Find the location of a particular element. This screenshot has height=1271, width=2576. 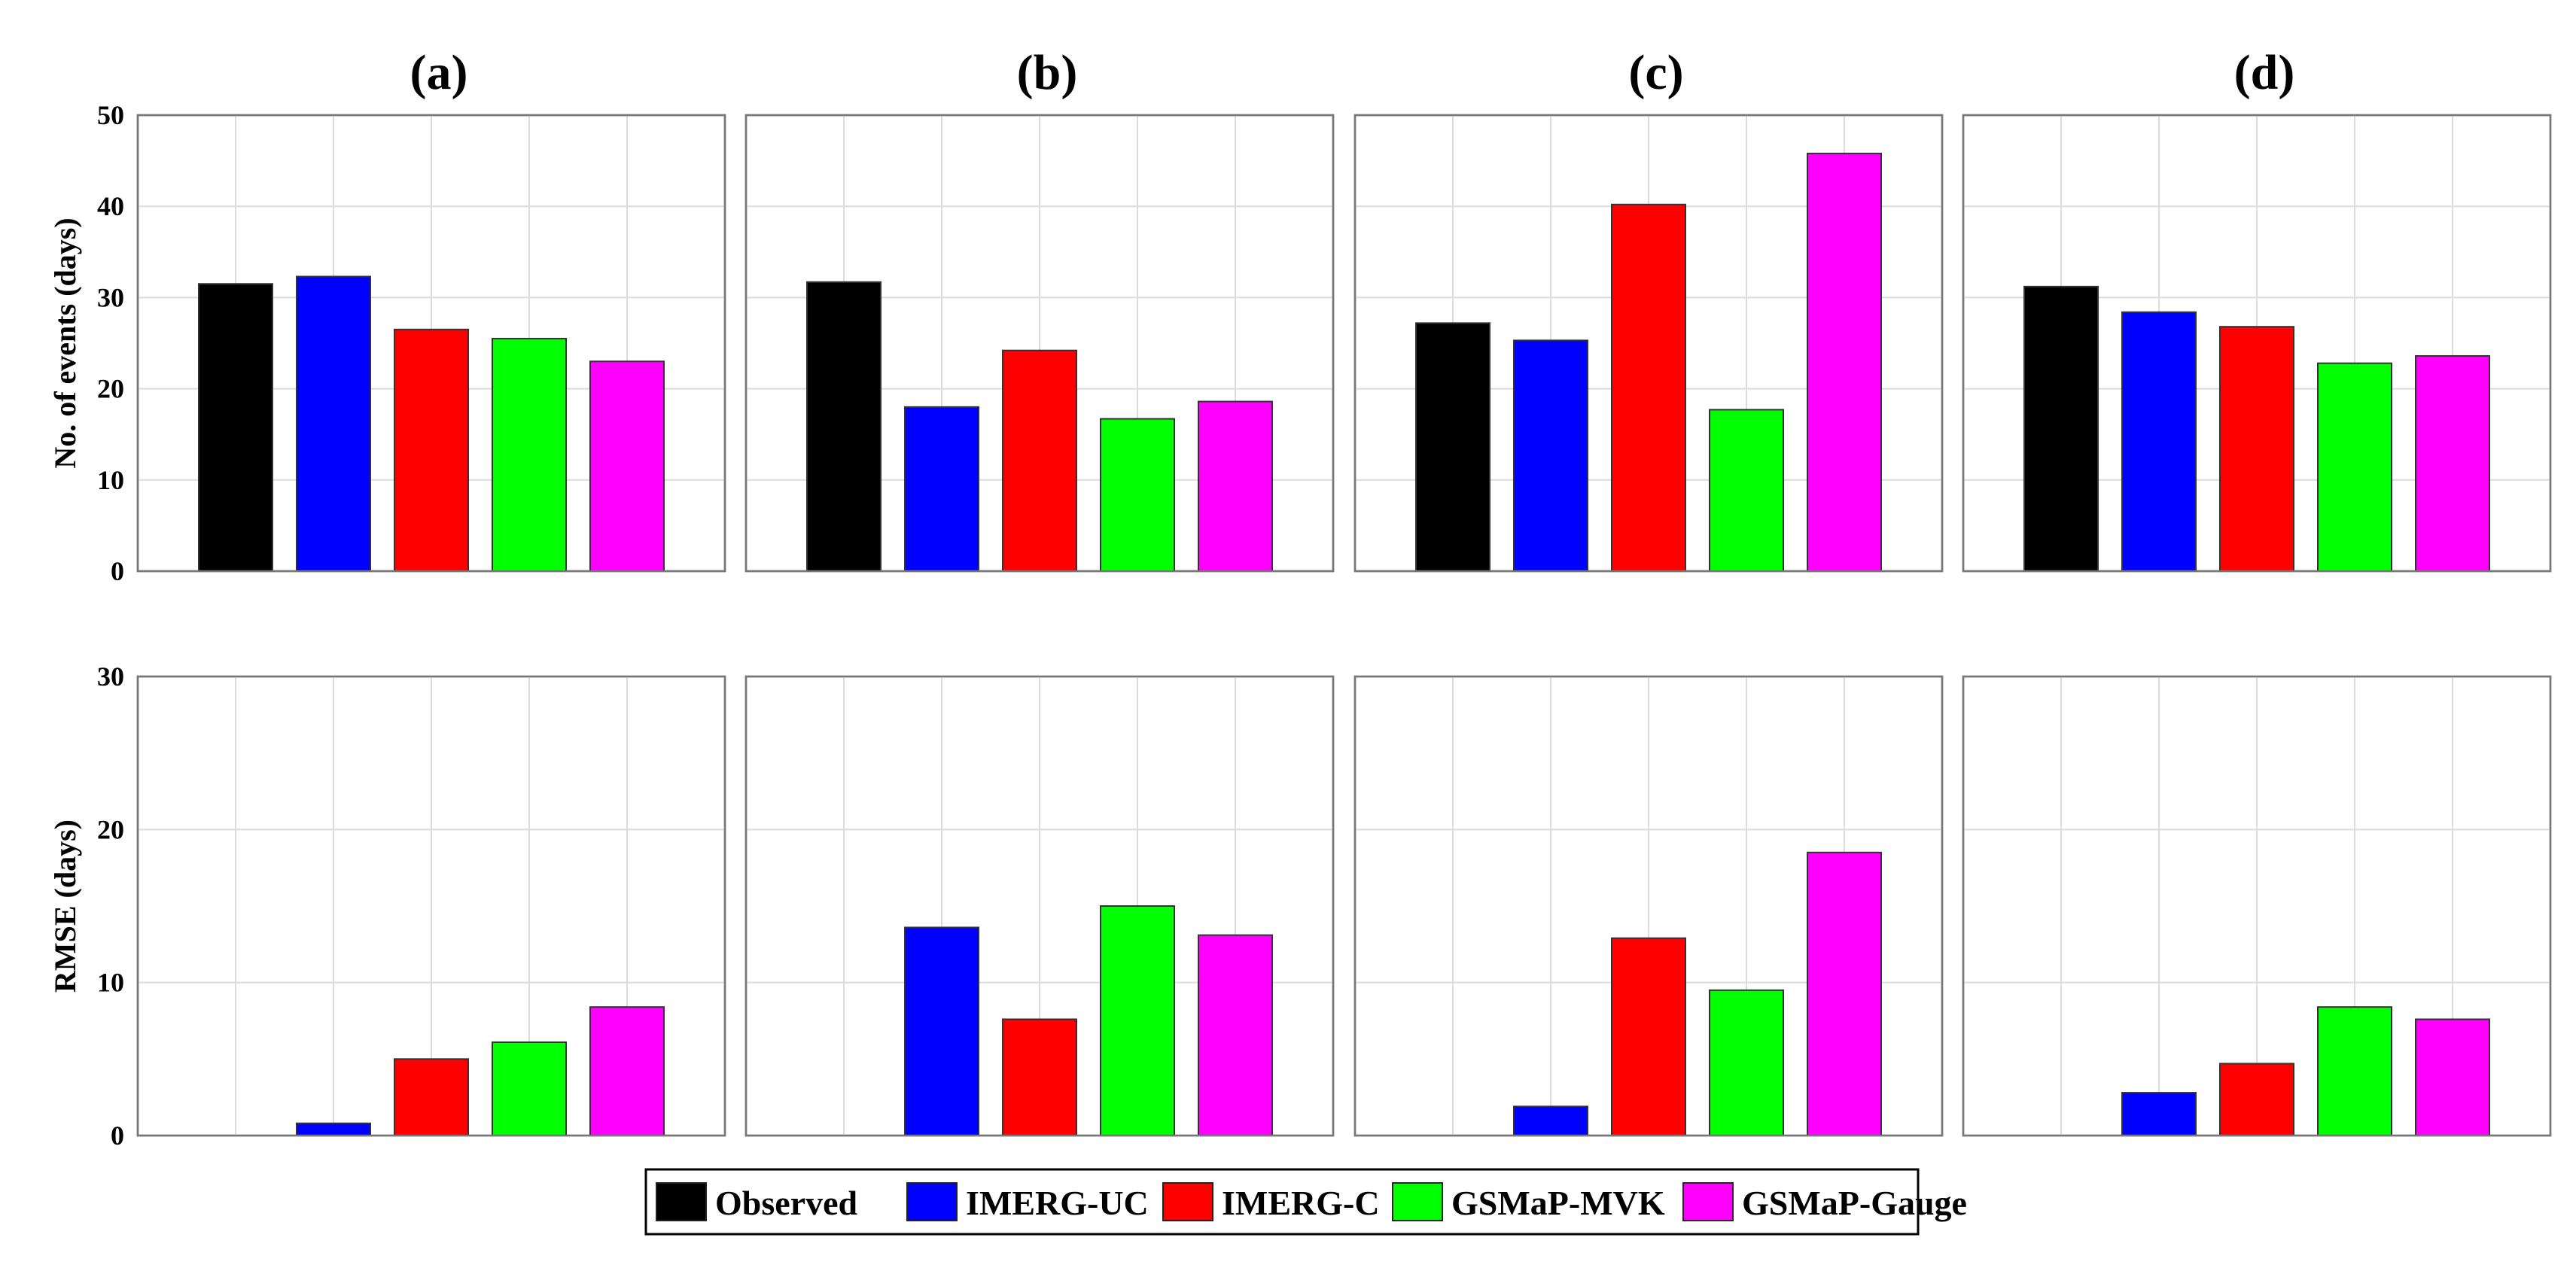

panel-title: (c) is located at coordinates (1656, 72).